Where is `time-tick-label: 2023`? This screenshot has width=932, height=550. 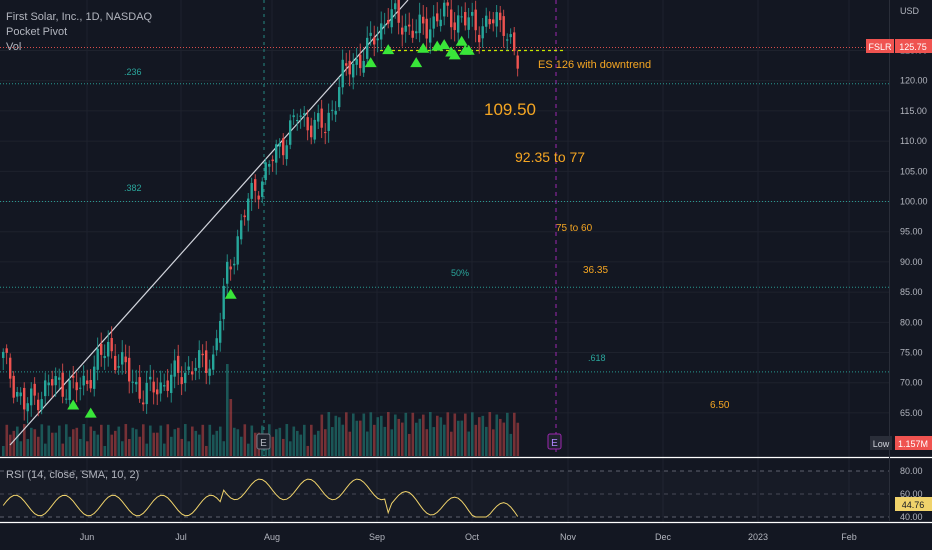
time-tick-label: 2023 is located at coordinates (758, 537).